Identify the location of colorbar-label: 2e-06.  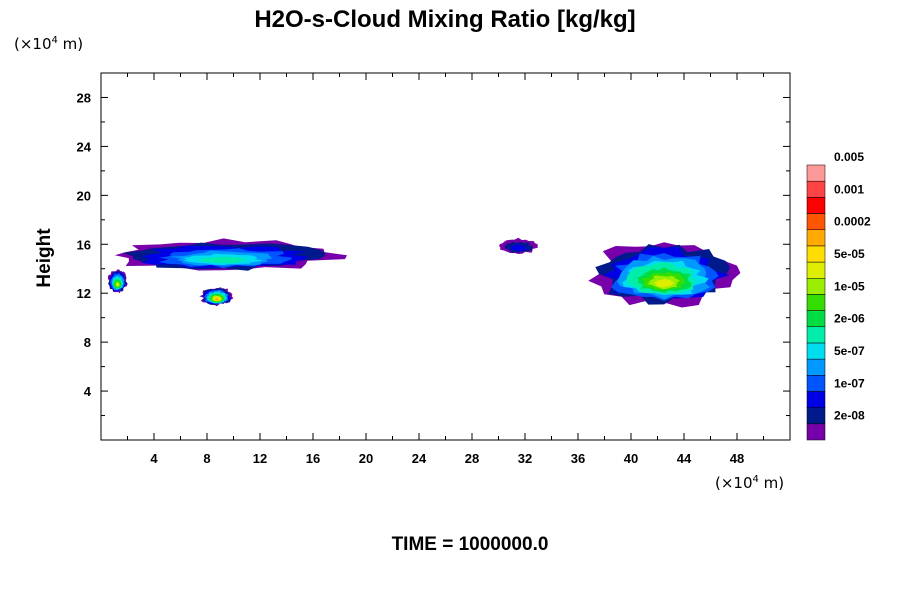
(849, 319).